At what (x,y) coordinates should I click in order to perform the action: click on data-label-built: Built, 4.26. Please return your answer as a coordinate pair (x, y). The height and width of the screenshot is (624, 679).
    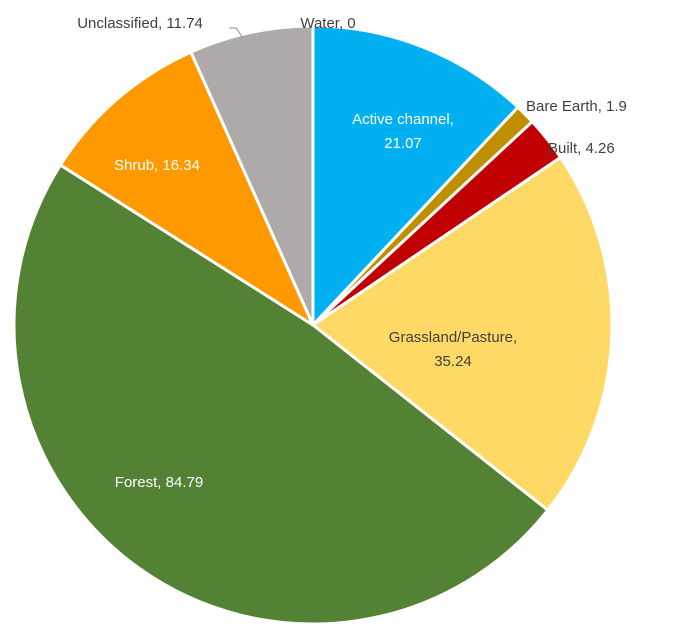
    Looking at the image, I should click on (581, 148).